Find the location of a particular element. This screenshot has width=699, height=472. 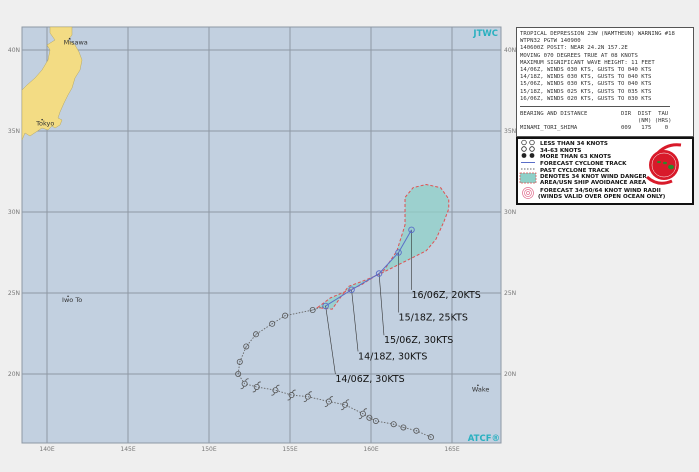

warning-line: 140600Z POSIT: NEAR 24.2N 157.2E is located at coordinates (574, 48).